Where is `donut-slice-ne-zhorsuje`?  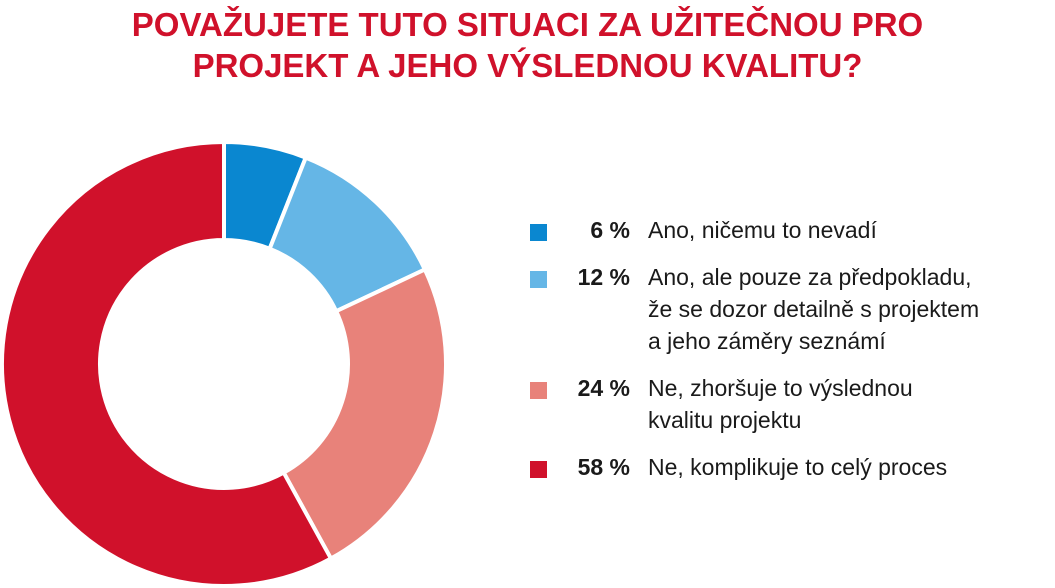 donut-slice-ne-zhorsuje is located at coordinates (364, 414).